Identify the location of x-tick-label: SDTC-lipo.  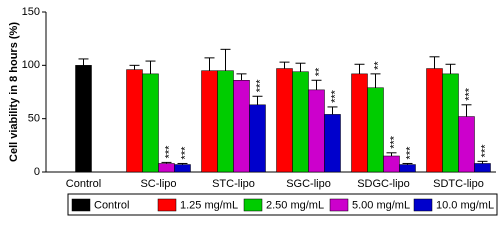
(458, 184).